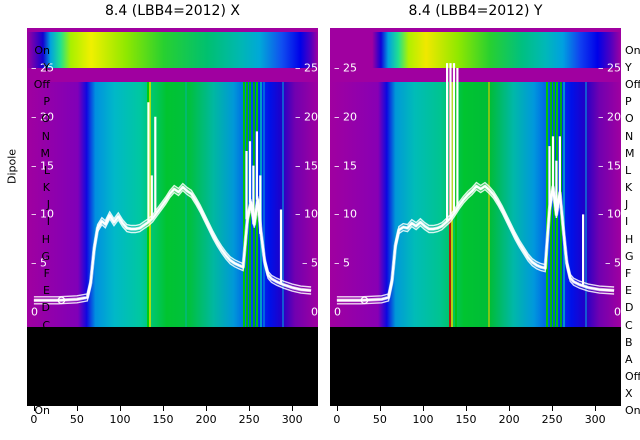 The height and width of the screenshot is (440, 640). Describe the element at coordinates (172, 30) in the screenshot. I see `top-purple-margin` at that location.